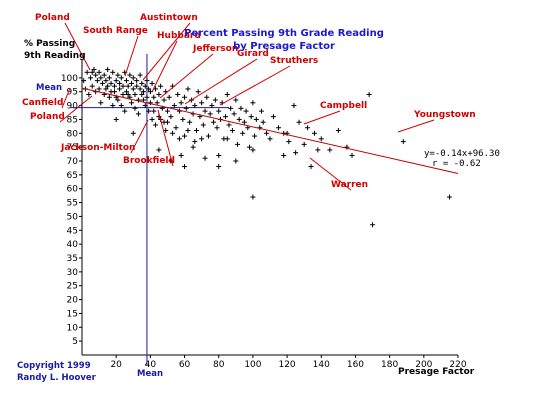 The image size is (538, 413). I want to click on annotation-label: Poland, so click(47, 117).